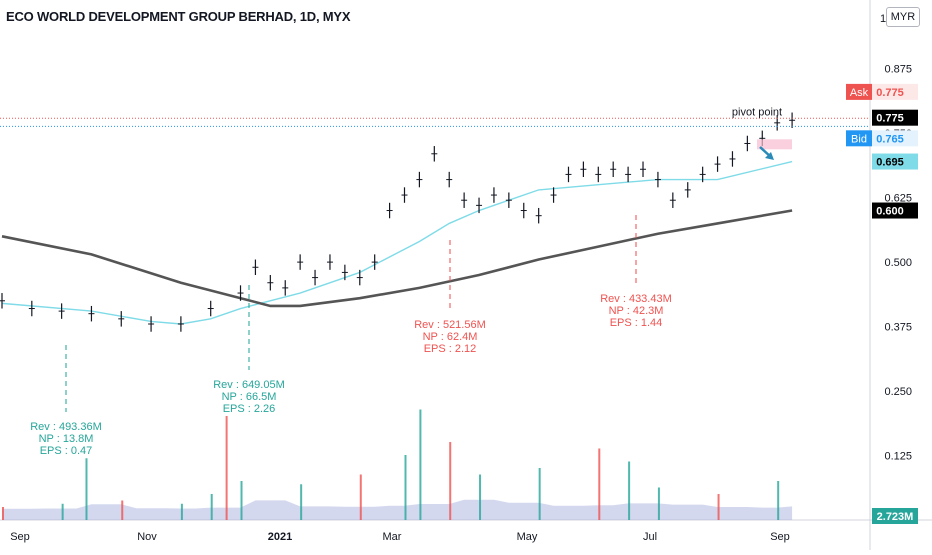  What do you see at coordinates (757, 113) in the screenshot?
I see `pivot-label: pivot point` at bounding box center [757, 113].